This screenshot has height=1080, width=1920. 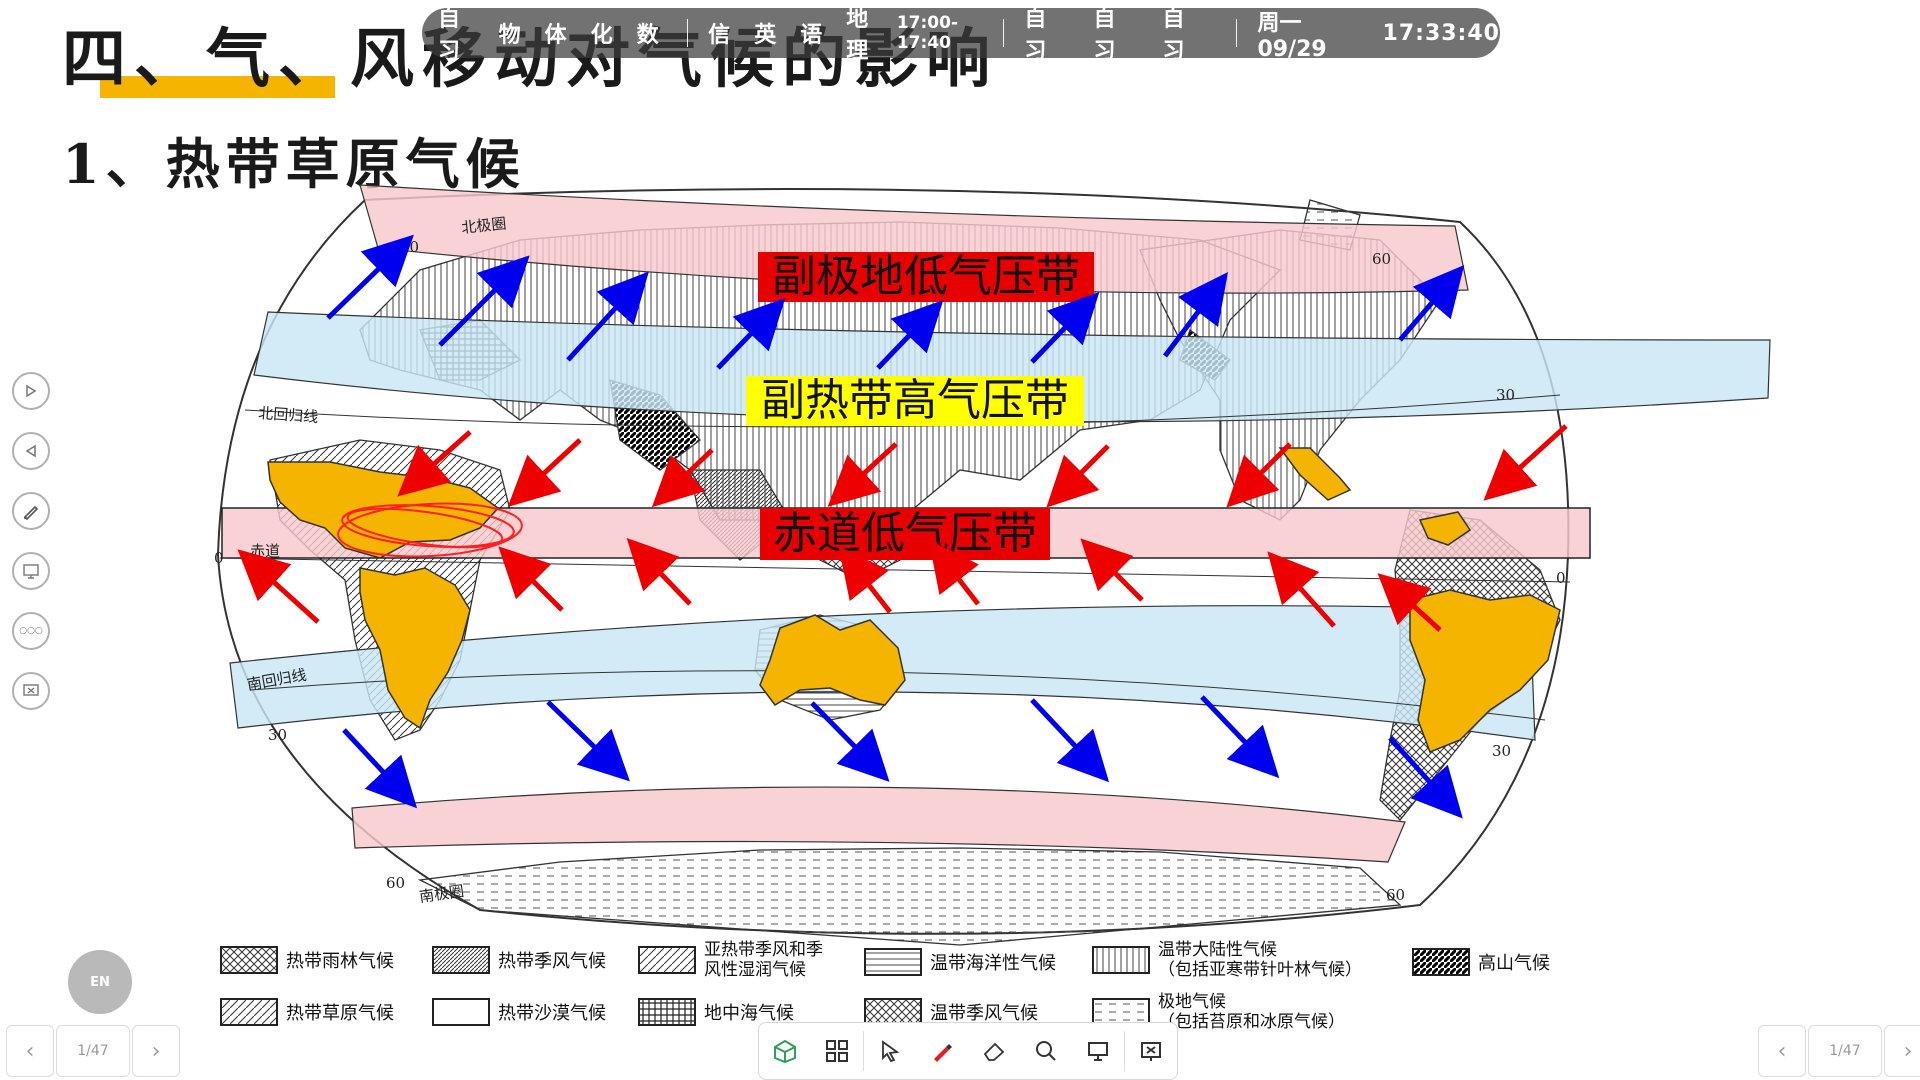 I want to click on magnifier-tool-button, so click(x=1046, y=1051).